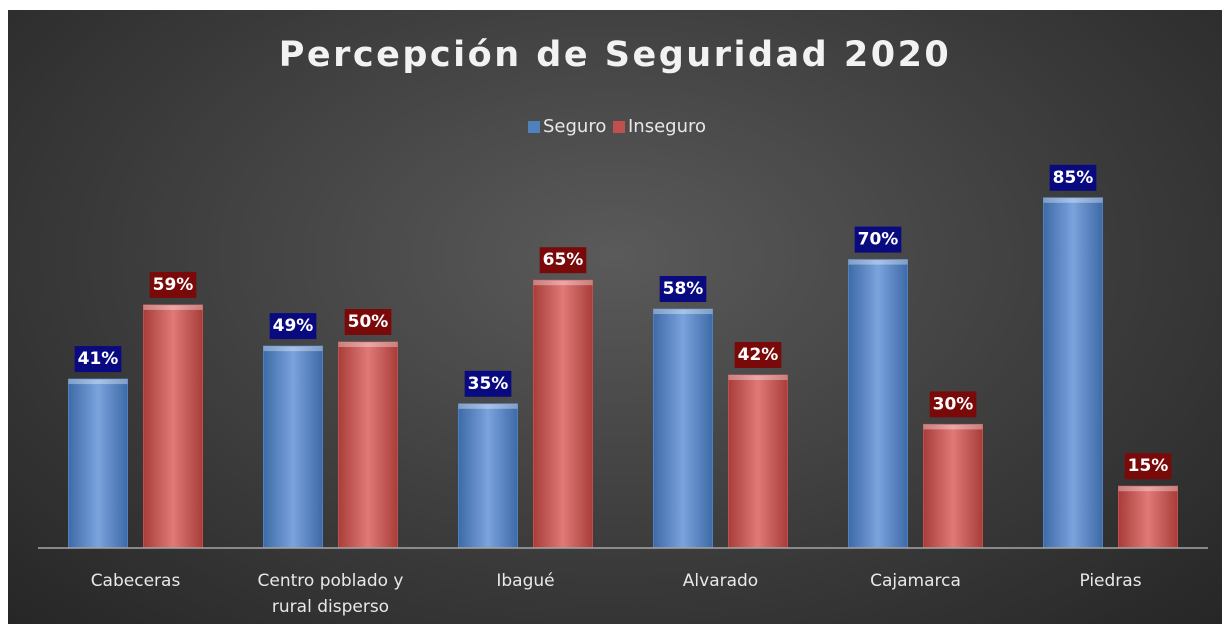 The height and width of the screenshot is (634, 1230). I want to click on x-tick-label: Alvarado, so click(720, 581).